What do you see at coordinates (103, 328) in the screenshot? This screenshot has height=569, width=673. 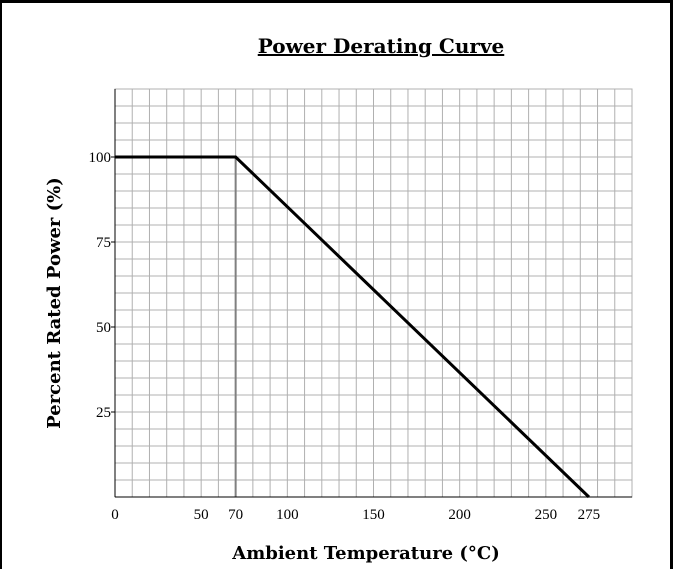 I see `y-tick-label-50: 50` at bounding box center [103, 328].